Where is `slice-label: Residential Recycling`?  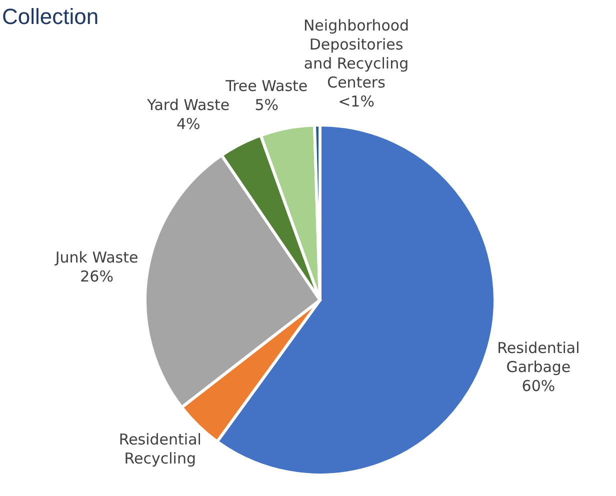 slice-label: Residential Recycling is located at coordinates (160, 449).